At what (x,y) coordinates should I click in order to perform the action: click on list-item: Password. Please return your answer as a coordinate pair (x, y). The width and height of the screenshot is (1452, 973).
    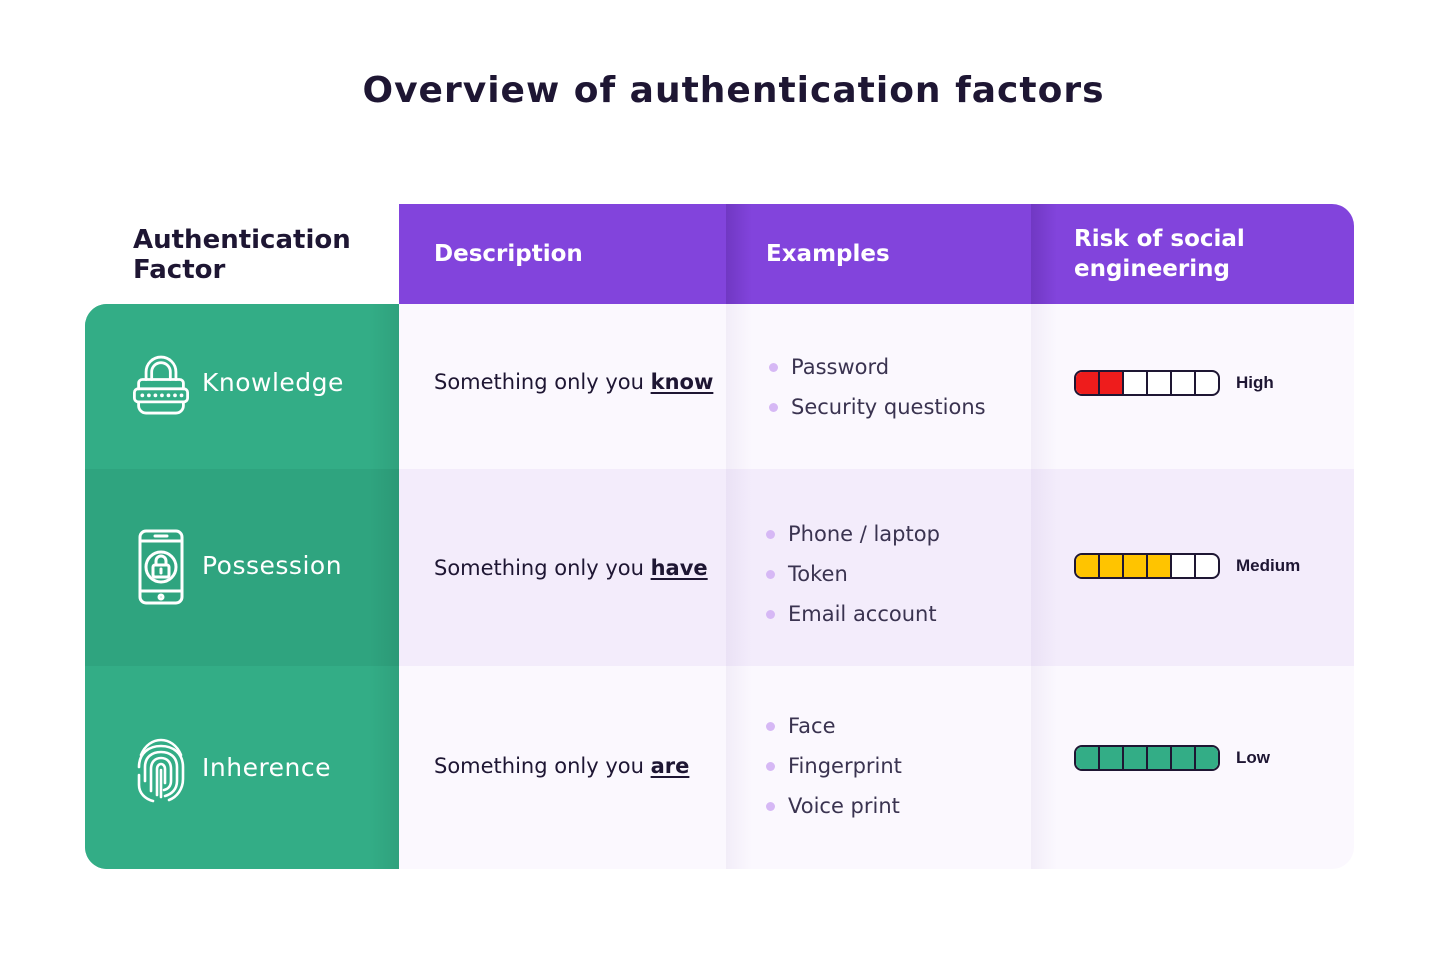
    Looking at the image, I should click on (877, 367).